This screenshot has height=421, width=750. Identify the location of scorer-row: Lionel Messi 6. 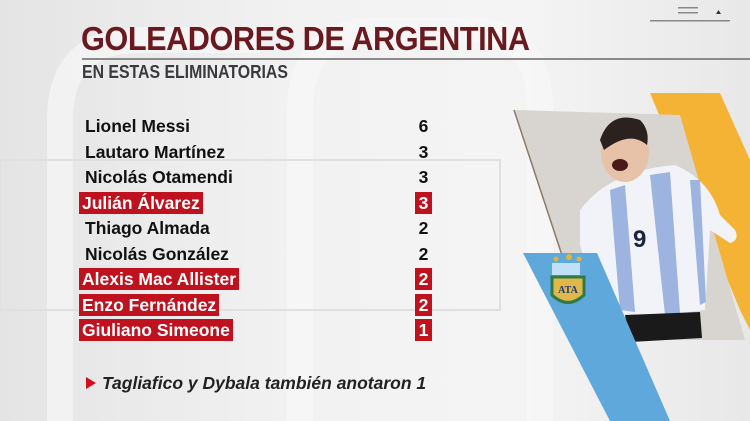
(257, 126).